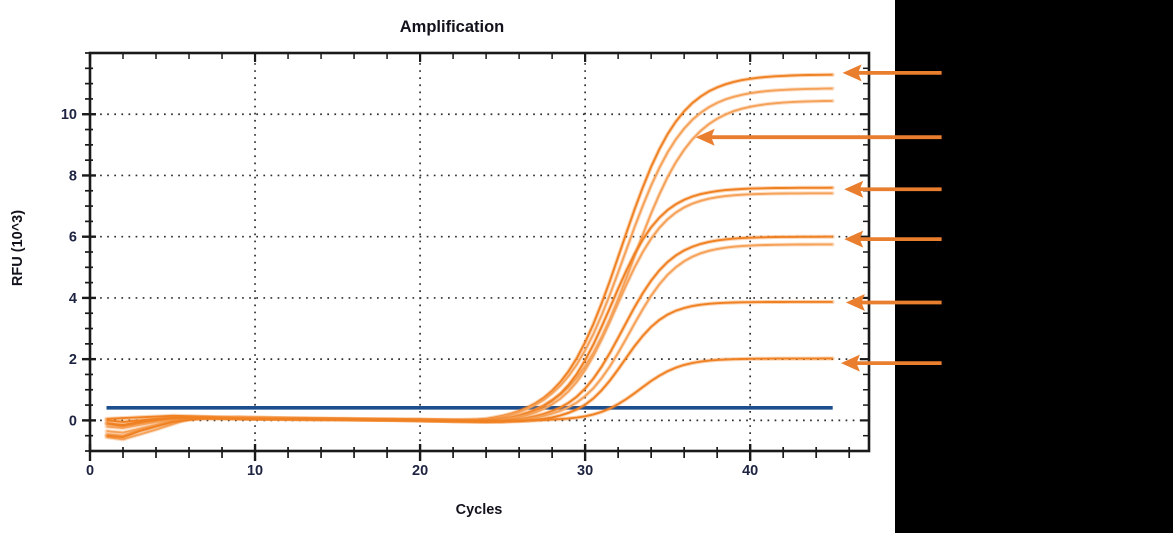 The image size is (1173, 533). What do you see at coordinates (73, 360) in the screenshot?
I see `y-tick-label: 2` at bounding box center [73, 360].